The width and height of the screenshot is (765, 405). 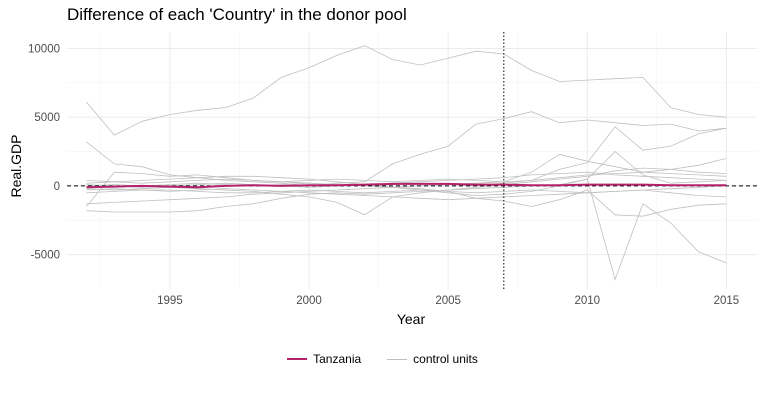 I want to click on legend-item-treated: Tanzania, so click(x=324, y=359).